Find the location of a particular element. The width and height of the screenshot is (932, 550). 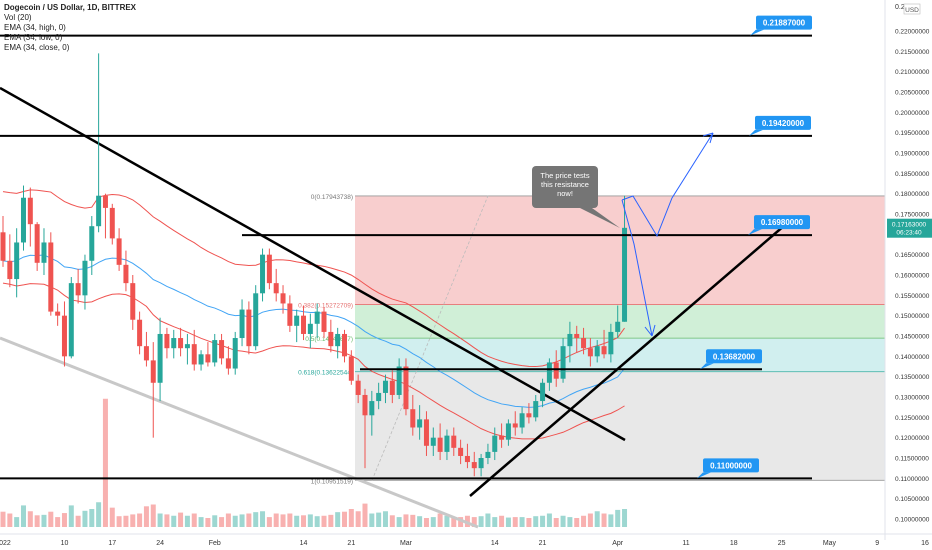

level-label: 0.16980000 is located at coordinates (782, 222).